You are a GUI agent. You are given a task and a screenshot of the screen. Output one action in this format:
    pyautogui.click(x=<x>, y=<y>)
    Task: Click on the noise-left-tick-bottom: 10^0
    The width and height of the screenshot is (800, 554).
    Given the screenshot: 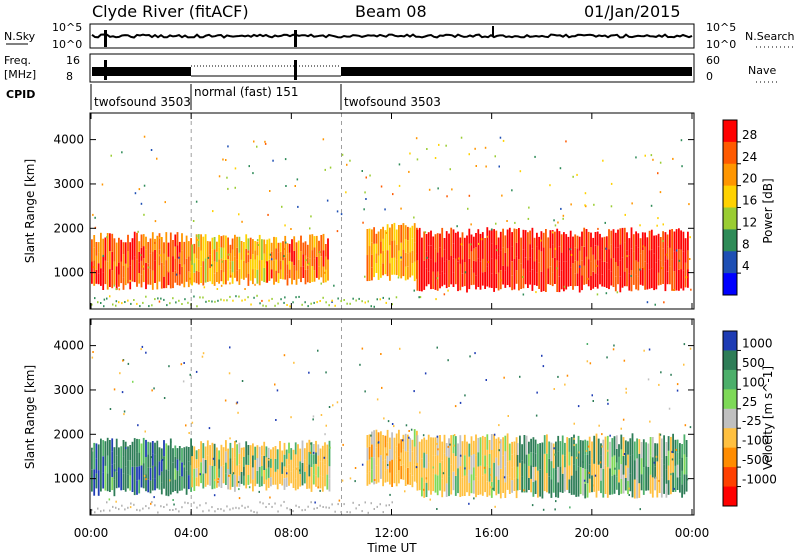 What is the action you would take?
    pyautogui.click(x=67, y=44)
    